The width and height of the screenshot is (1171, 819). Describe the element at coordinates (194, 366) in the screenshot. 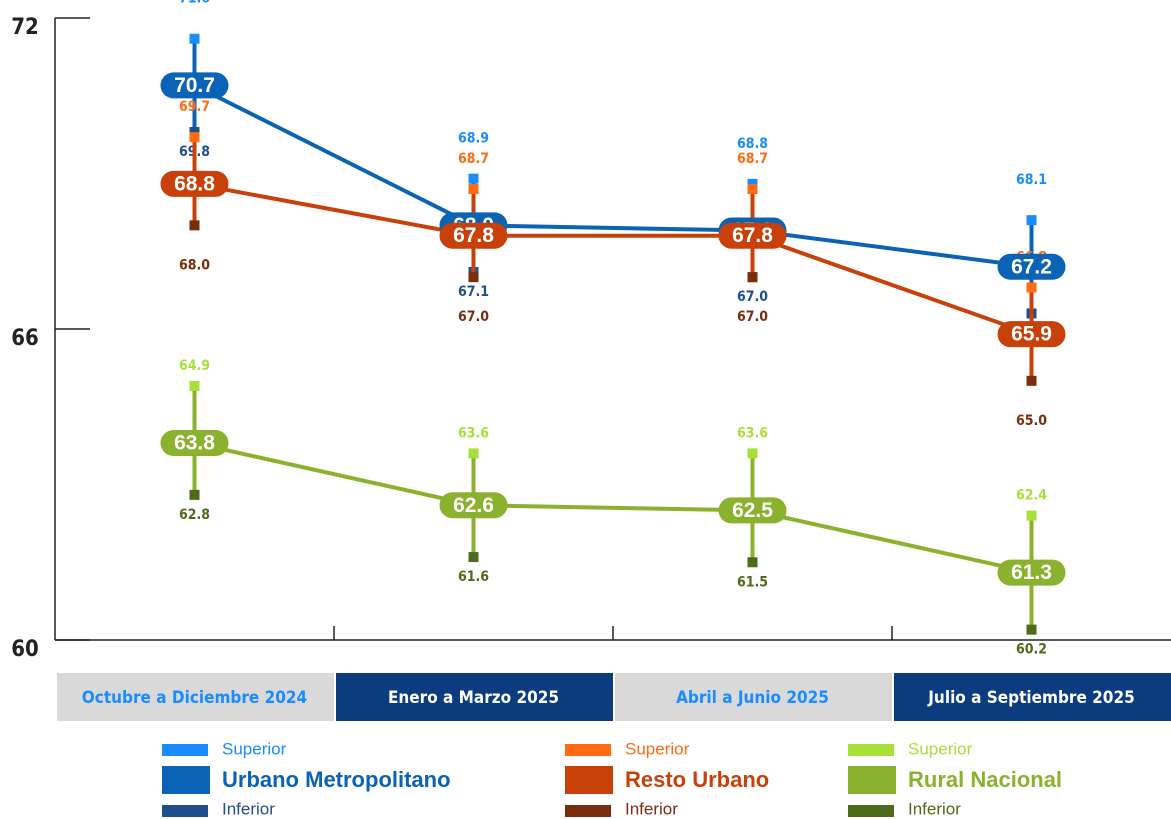

I see `upper-label: 64.9` at that location.